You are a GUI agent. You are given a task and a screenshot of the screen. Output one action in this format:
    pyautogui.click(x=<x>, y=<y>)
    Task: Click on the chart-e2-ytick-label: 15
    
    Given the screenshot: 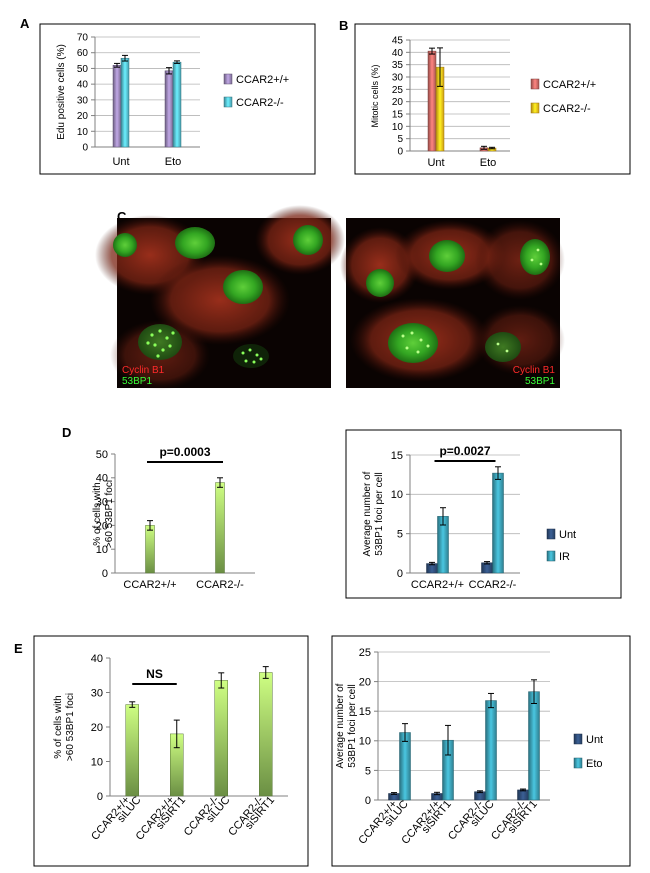 What is the action you would take?
    pyautogui.click(x=365, y=712)
    